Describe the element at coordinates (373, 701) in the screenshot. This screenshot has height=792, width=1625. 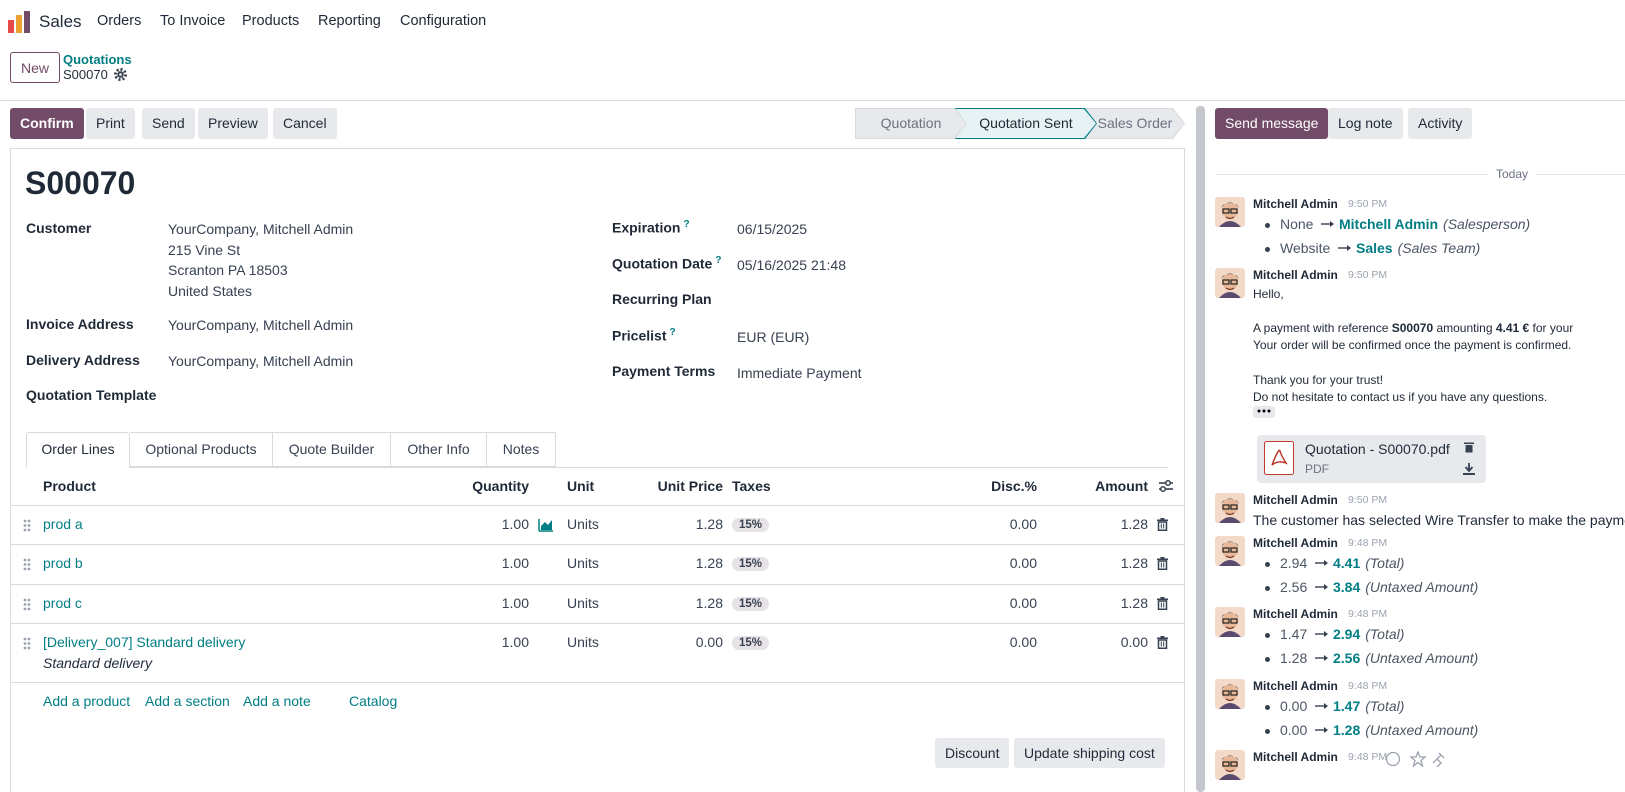
I see `add-link: Catalog` at that location.